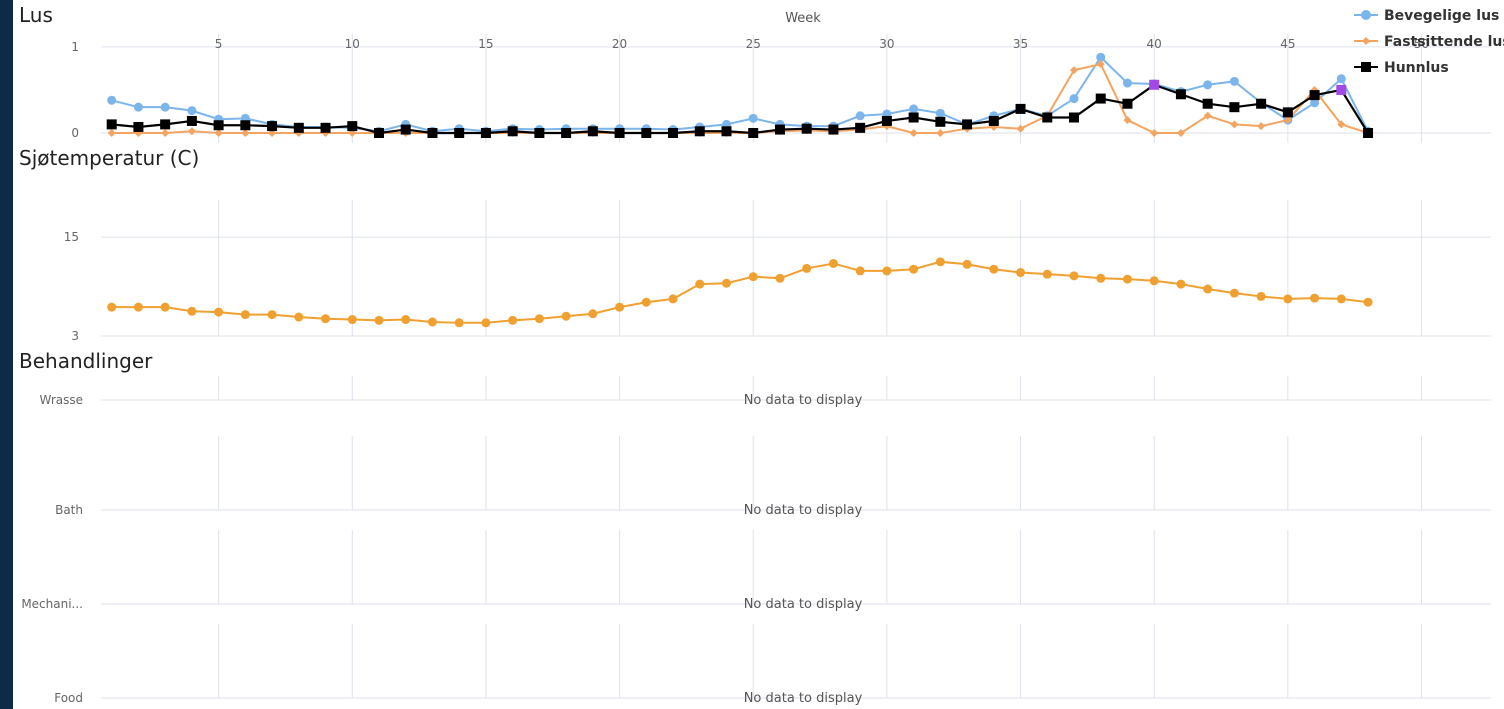  What do you see at coordinates (86, 361) in the screenshot?
I see `behandlinger-title: Behandlinger` at bounding box center [86, 361].